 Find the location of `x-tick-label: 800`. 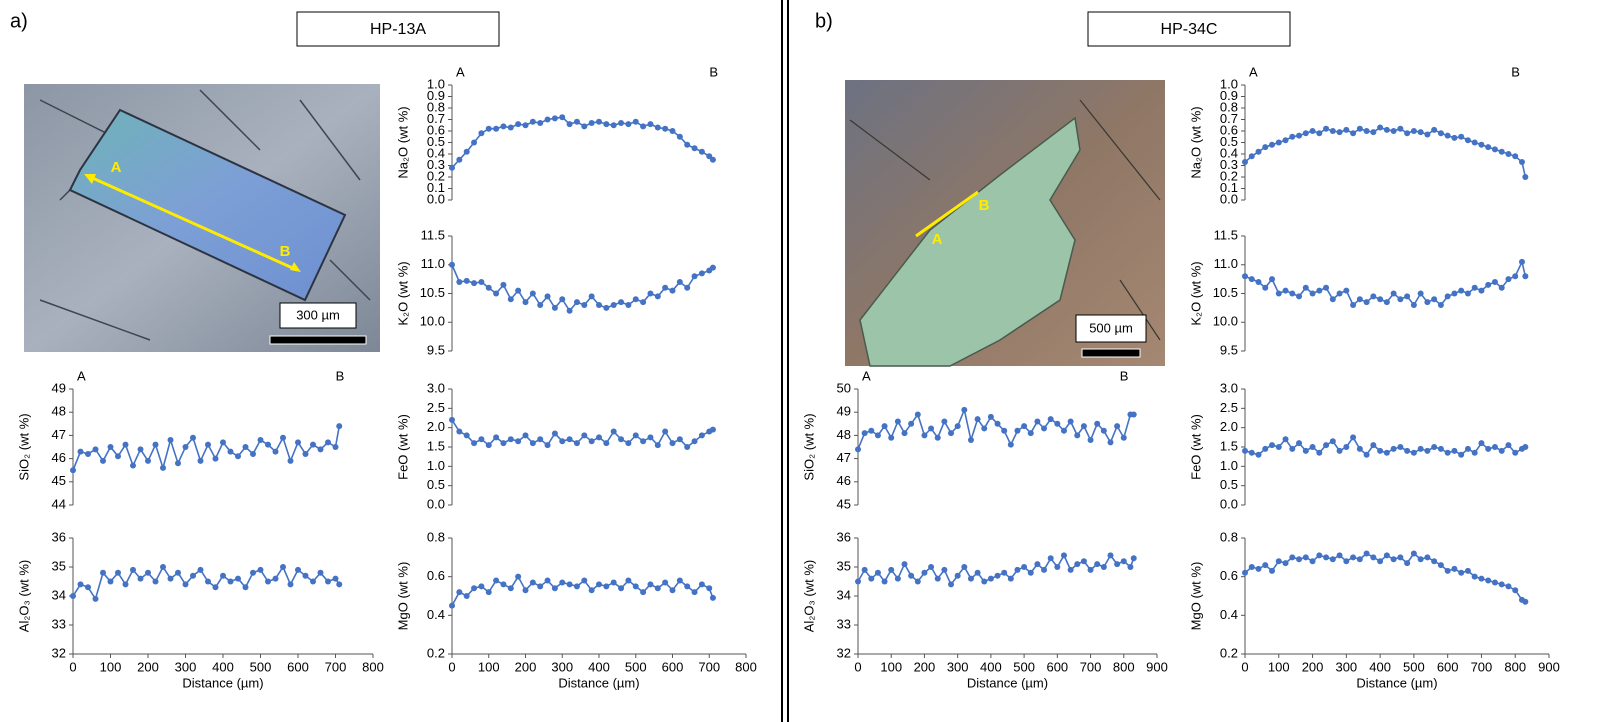

x-tick-label: 800 is located at coordinates (746, 666).